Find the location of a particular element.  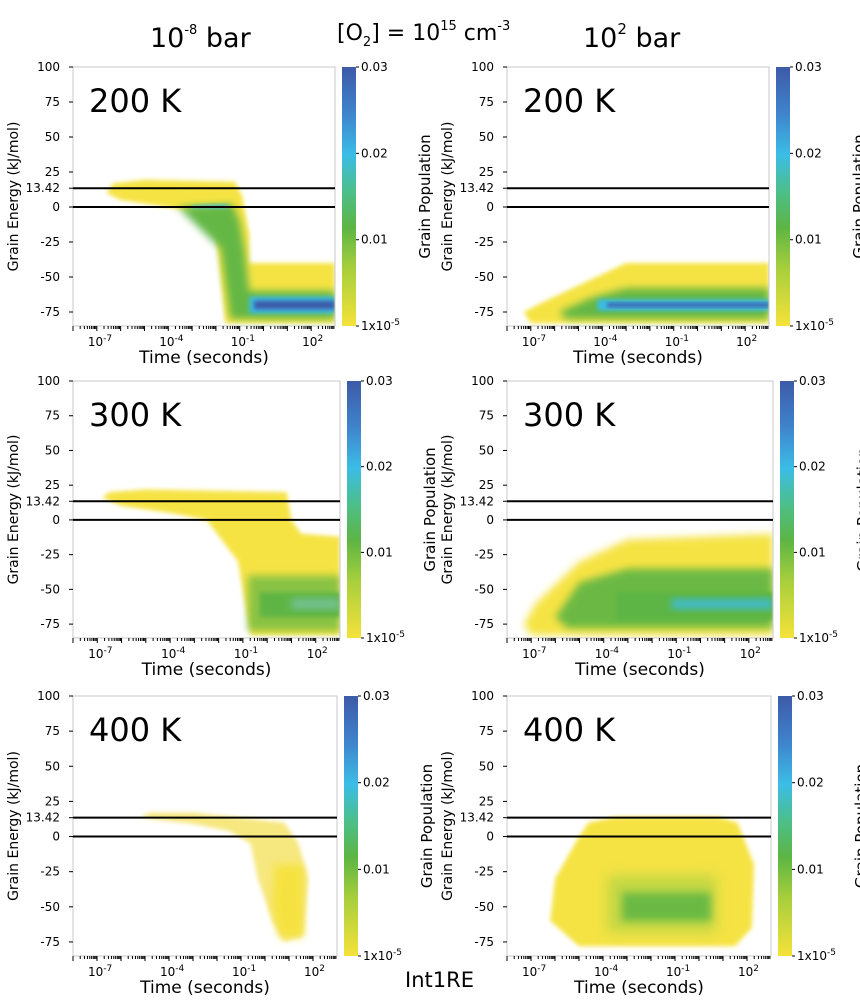

colorbar-tick-label: 0.03 is located at coordinates (810, 696).